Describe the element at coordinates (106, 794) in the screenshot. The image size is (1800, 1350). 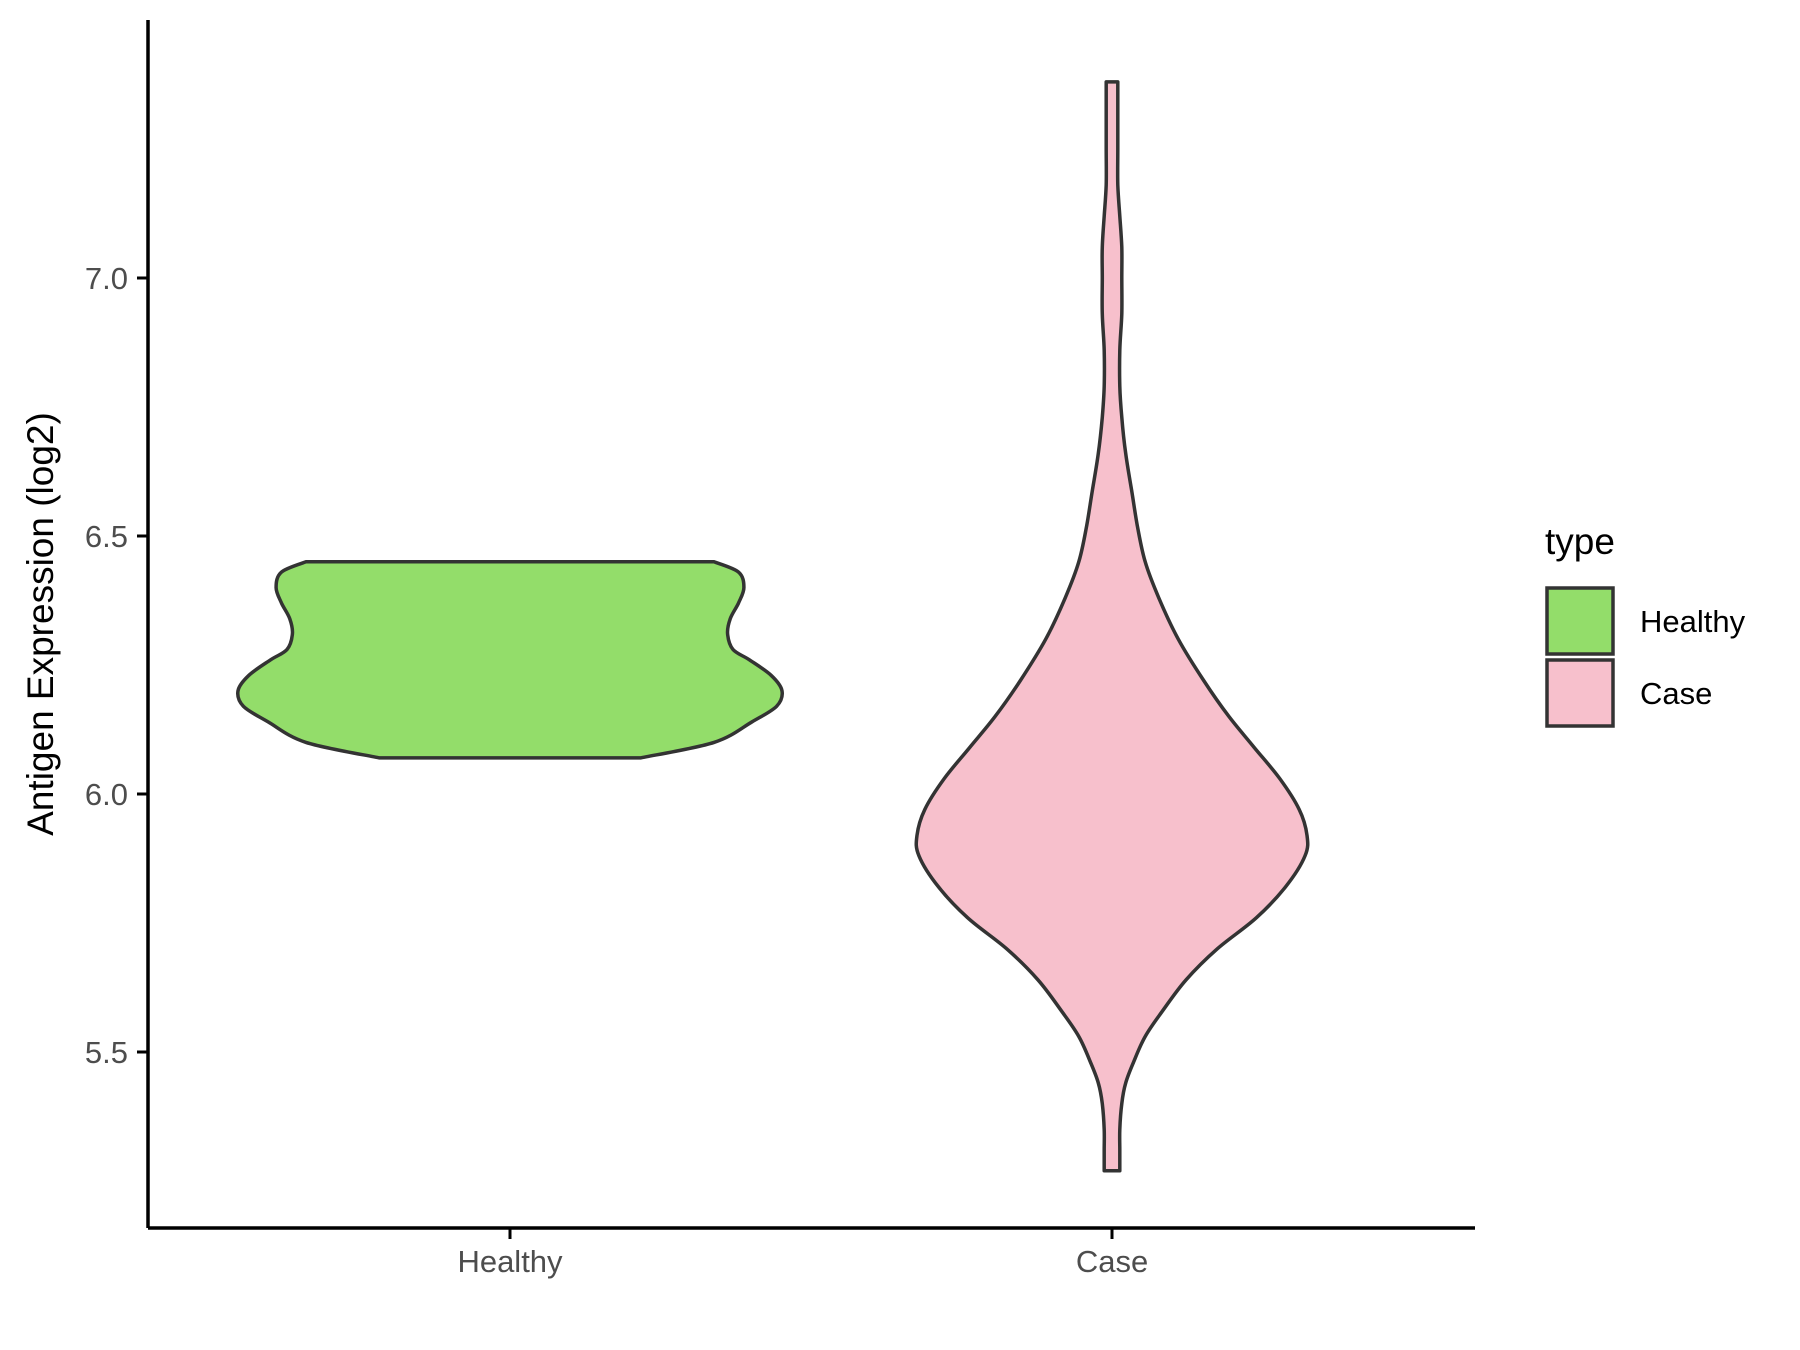
I see `y-tick-label: 6.0` at that location.